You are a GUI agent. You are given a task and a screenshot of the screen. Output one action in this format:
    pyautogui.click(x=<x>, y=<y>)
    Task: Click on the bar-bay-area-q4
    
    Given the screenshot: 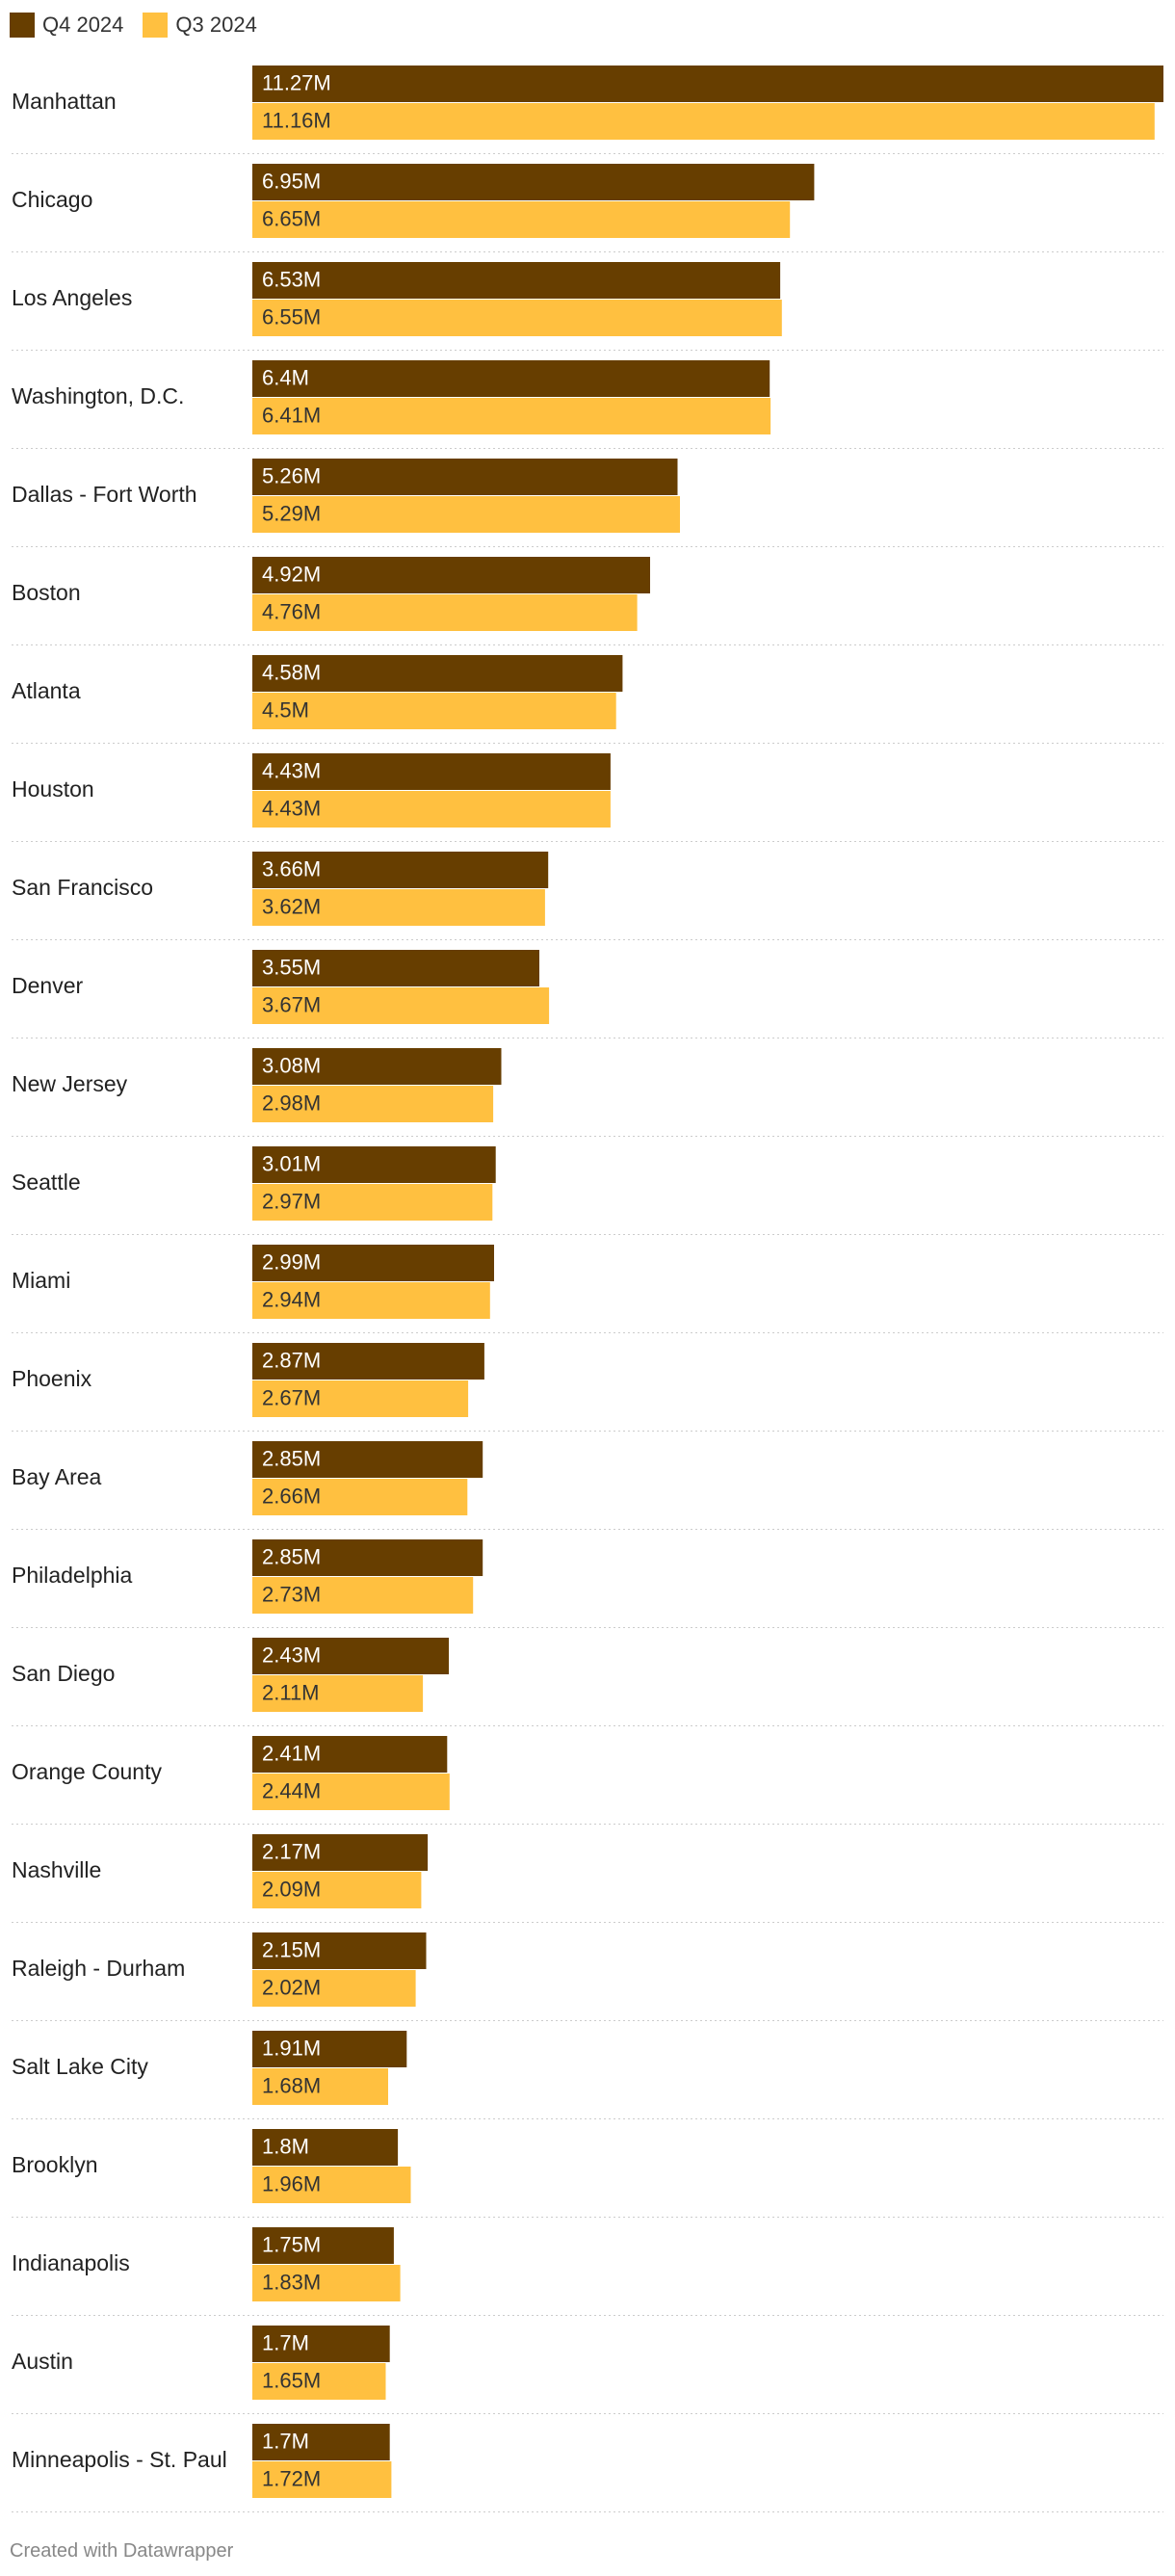 What is the action you would take?
    pyautogui.click(x=367, y=1460)
    